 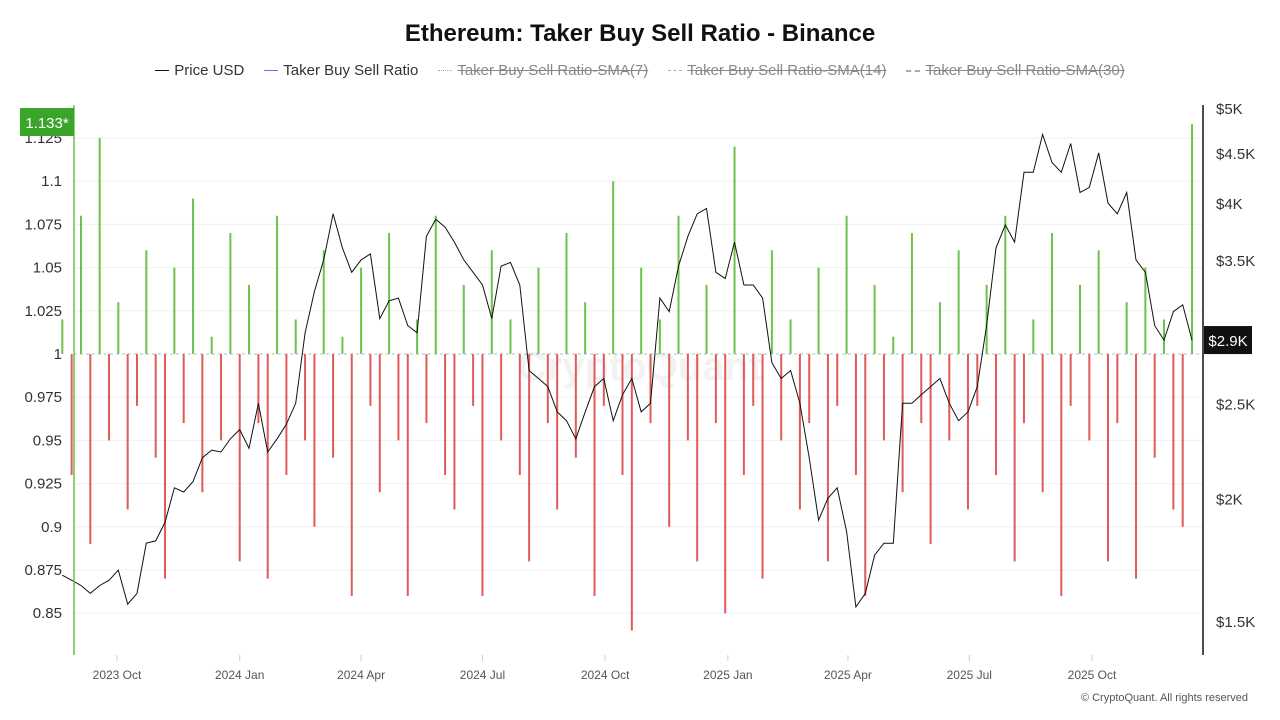 What do you see at coordinates (47, 122) in the screenshot?
I see `badge-bg` at bounding box center [47, 122].